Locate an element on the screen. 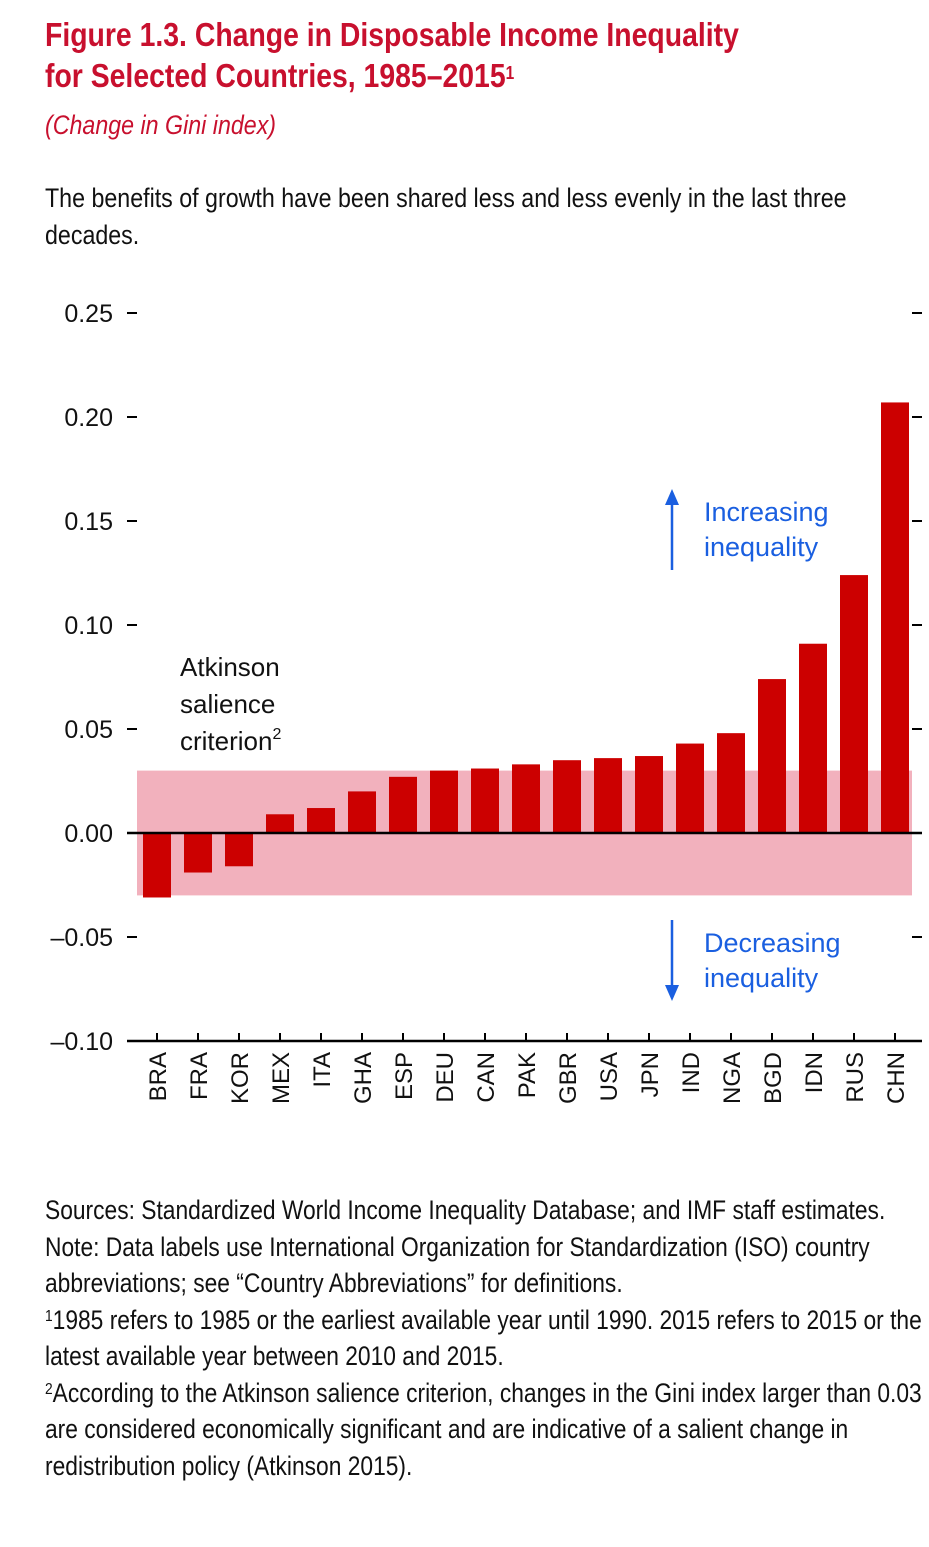  bar-nga is located at coordinates (731, 783).